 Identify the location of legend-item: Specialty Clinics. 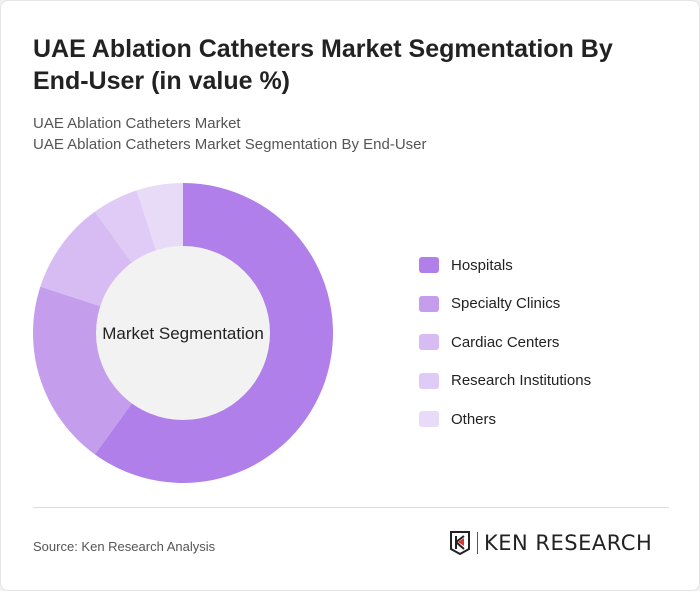
(505, 304).